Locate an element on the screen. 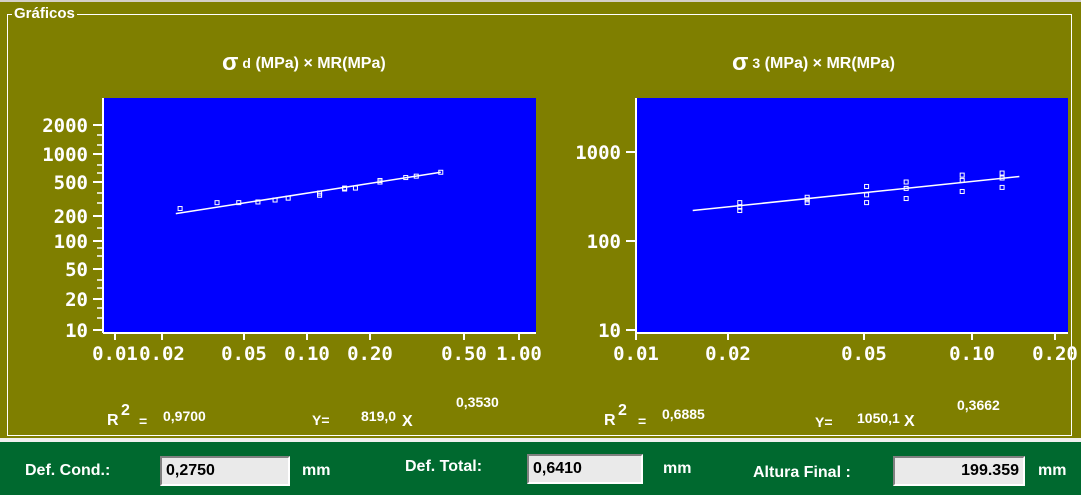  chart1-coefficient: 819,0 is located at coordinates (379, 416).